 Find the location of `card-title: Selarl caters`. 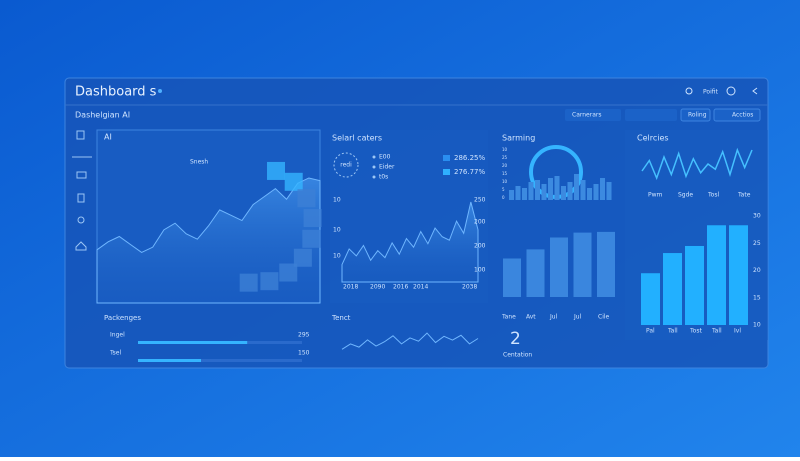

card-title: Selarl caters is located at coordinates (357, 138).